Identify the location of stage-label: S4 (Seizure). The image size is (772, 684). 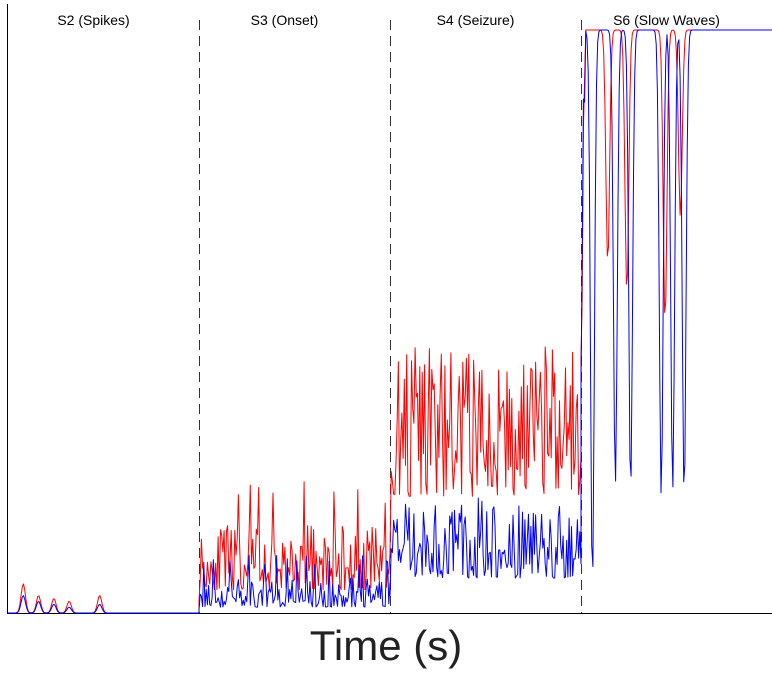
(476, 20).